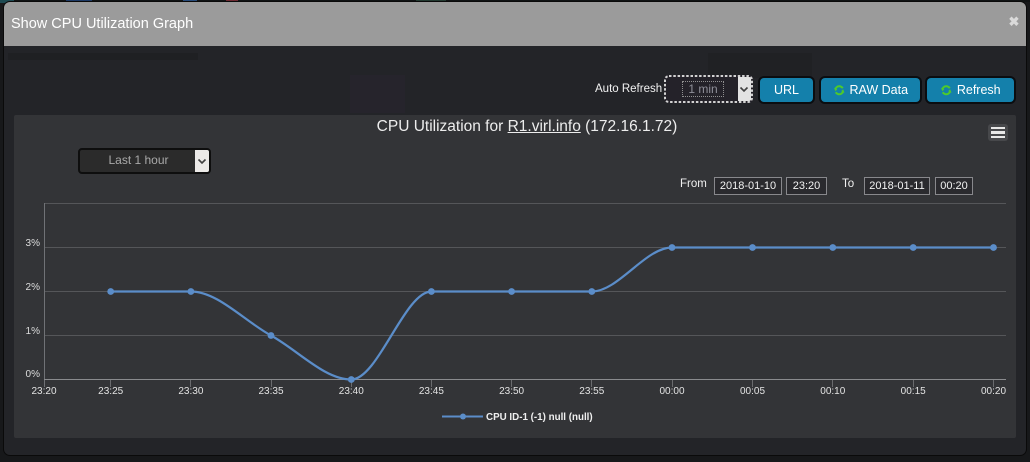  What do you see at coordinates (511, 391) in the screenshot?
I see `svg-text: 23:50` at bounding box center [511, 391].